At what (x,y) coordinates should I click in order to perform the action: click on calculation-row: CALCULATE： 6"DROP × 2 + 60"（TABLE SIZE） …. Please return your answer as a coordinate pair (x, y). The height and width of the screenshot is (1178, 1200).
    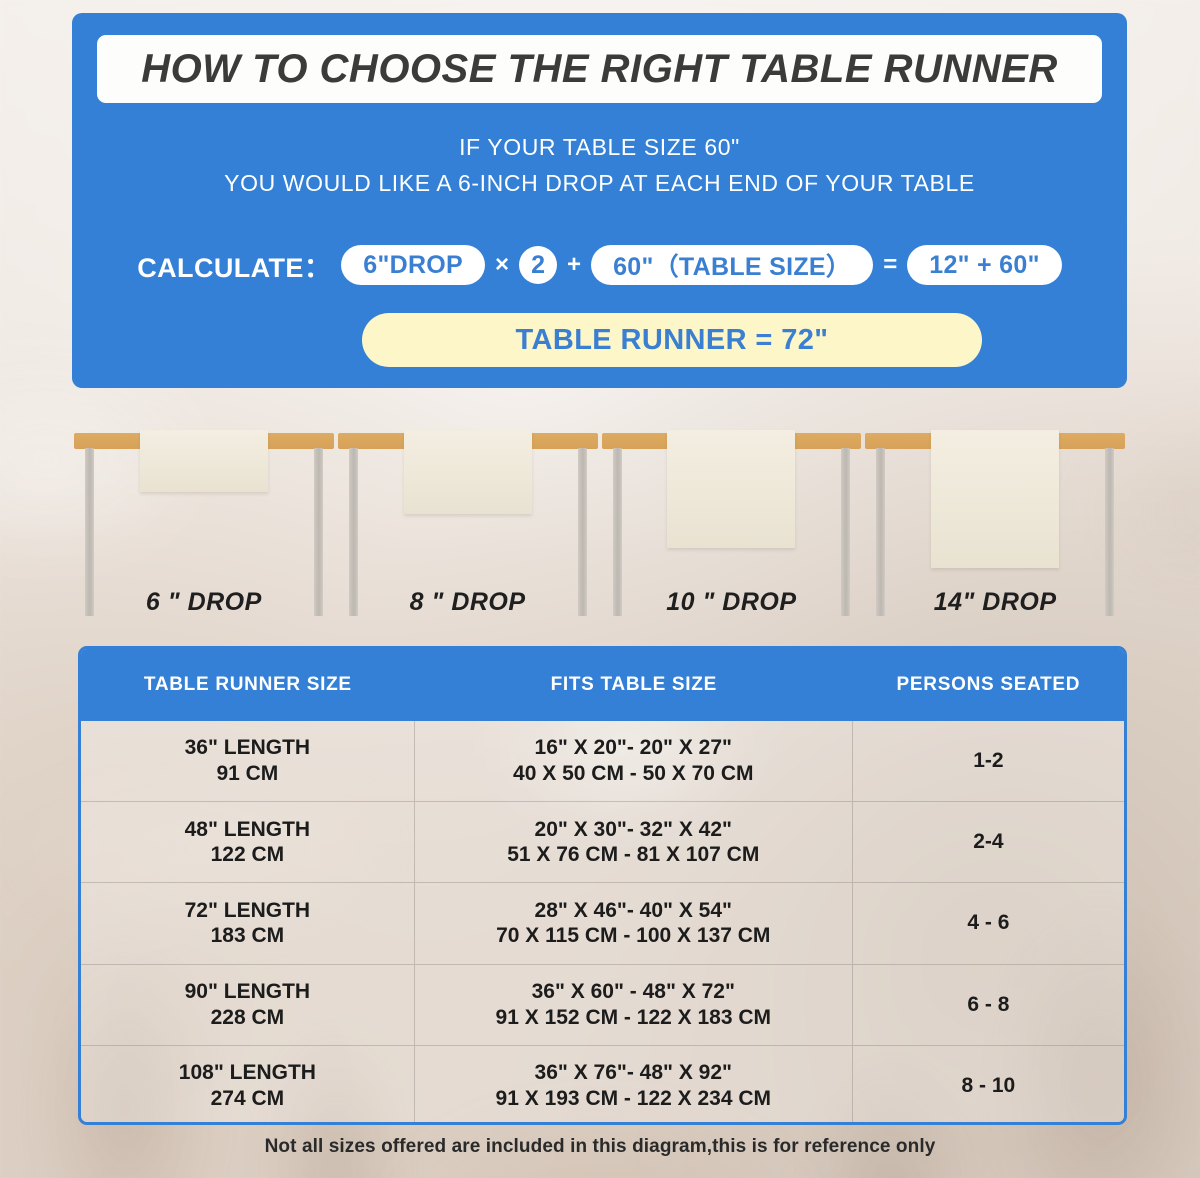
    Looking at the image, I should click on (599, 265).